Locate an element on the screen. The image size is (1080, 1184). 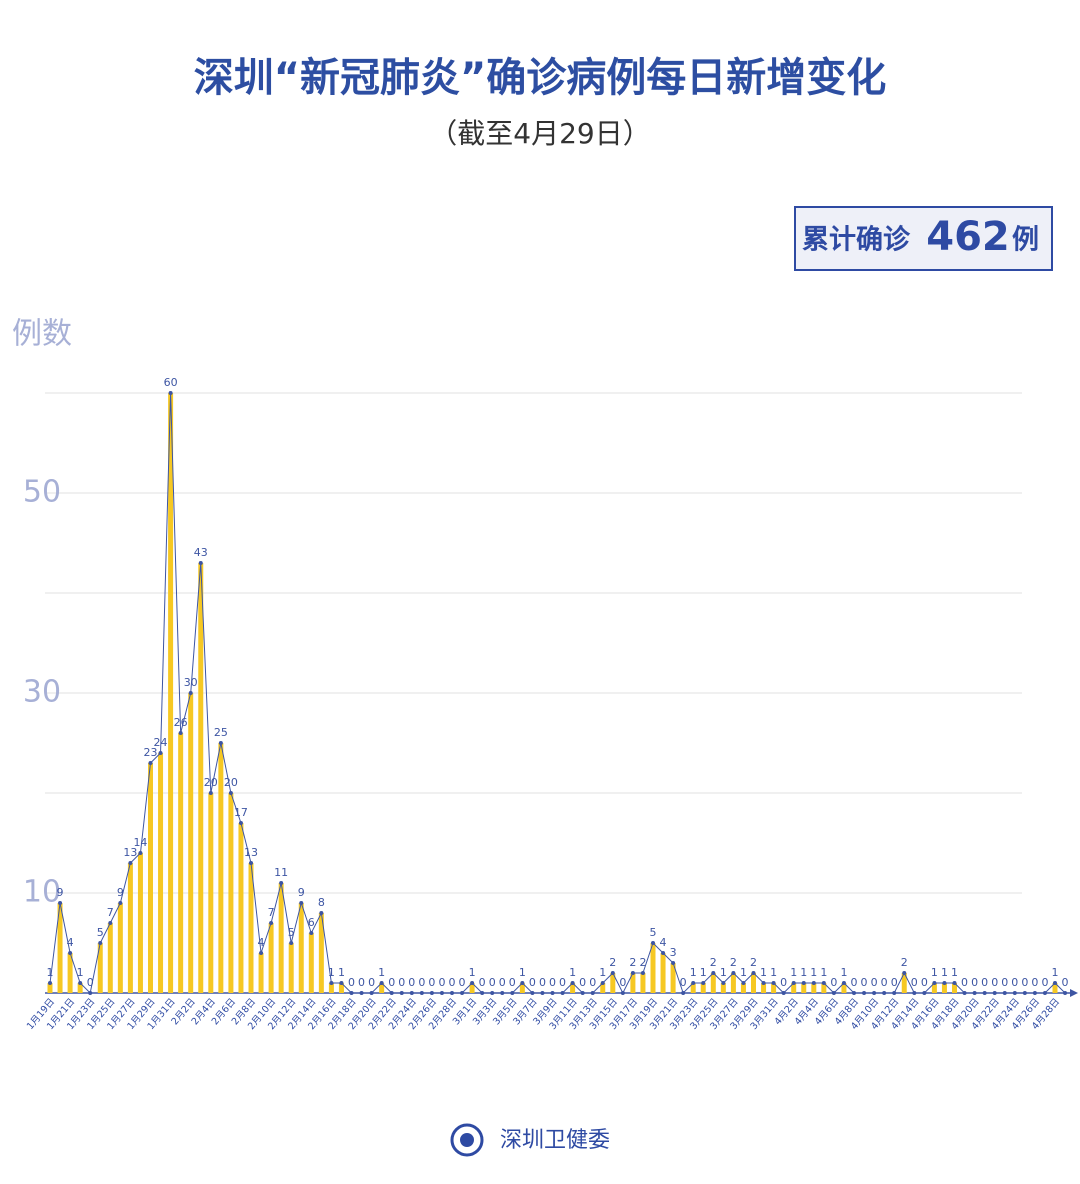
total-box is located at coordinates (923, 238).